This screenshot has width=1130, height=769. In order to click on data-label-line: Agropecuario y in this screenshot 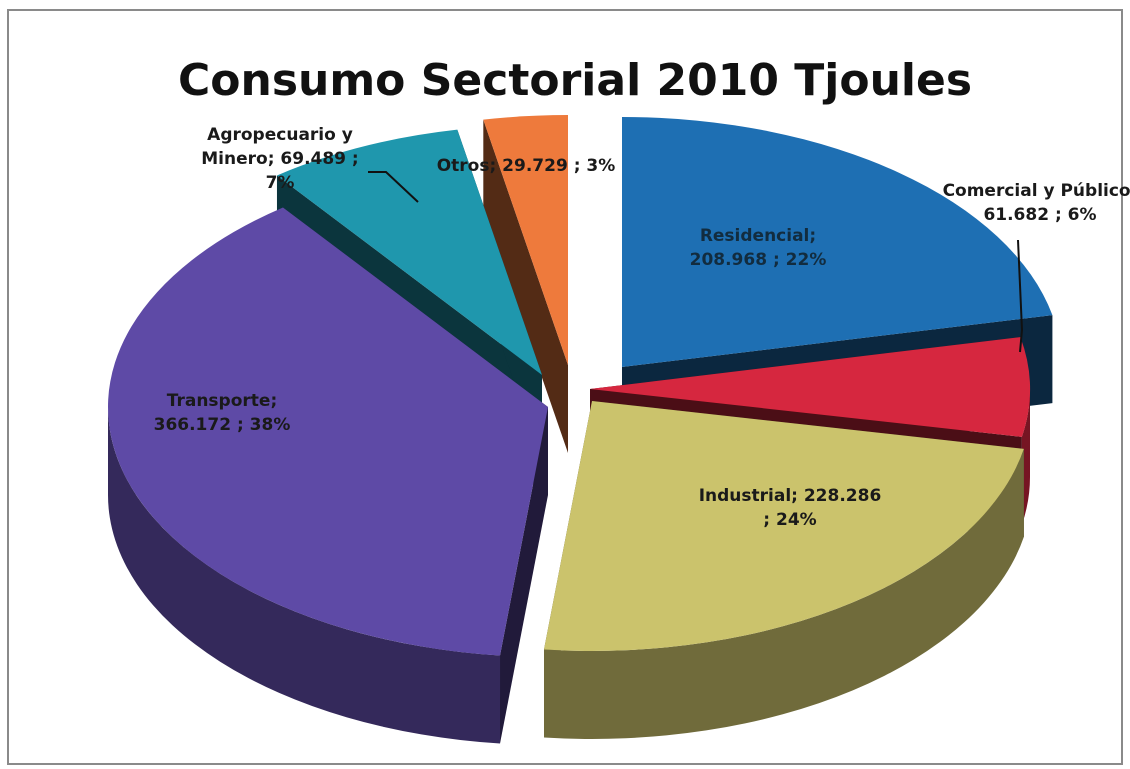, I will do `click(280, 135)`.